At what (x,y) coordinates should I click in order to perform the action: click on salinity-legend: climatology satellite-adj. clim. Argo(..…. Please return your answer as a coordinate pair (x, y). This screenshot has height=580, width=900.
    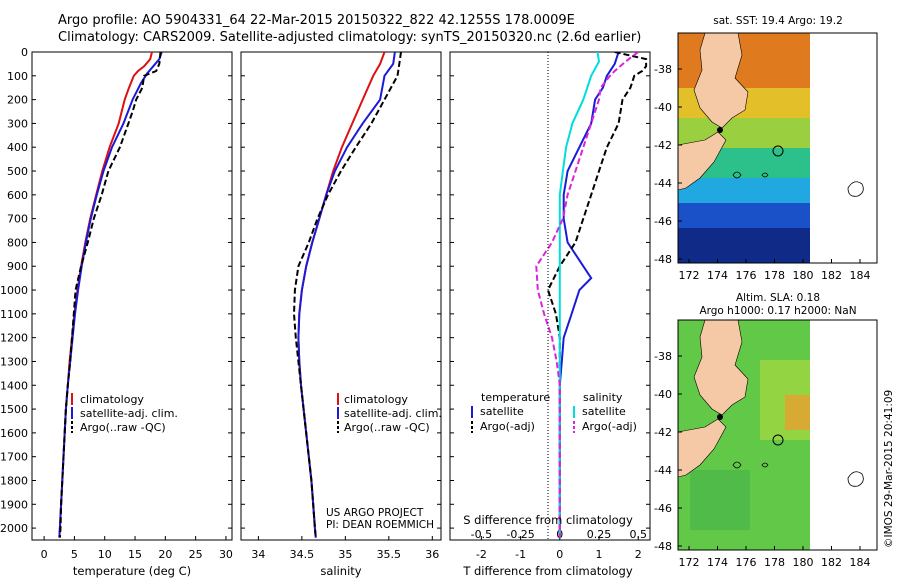
    Looking at the image, I should click on (384, 462).